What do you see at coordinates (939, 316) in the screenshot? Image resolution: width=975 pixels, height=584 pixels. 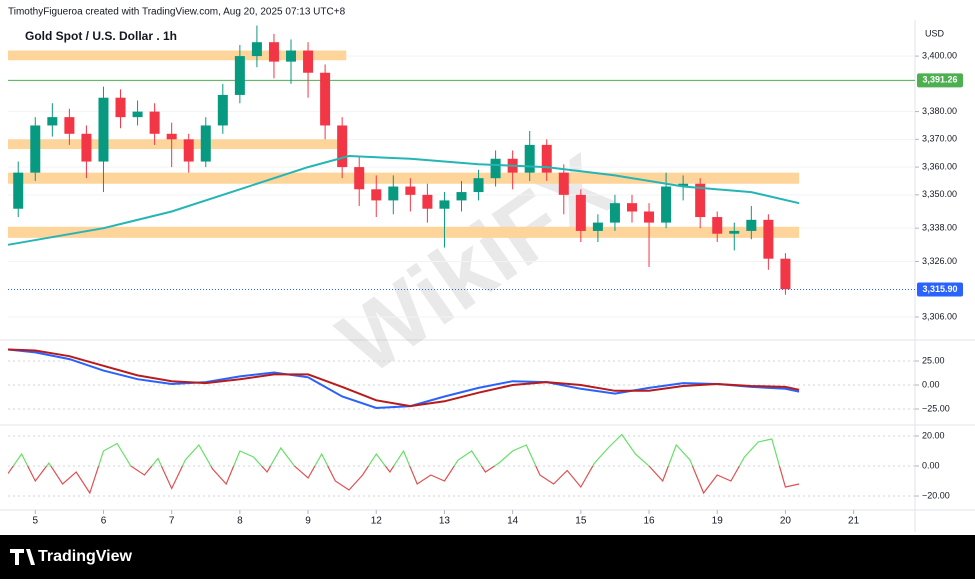 I see `y-tick-label: 3,306.00` at bounding box center [939, 316].